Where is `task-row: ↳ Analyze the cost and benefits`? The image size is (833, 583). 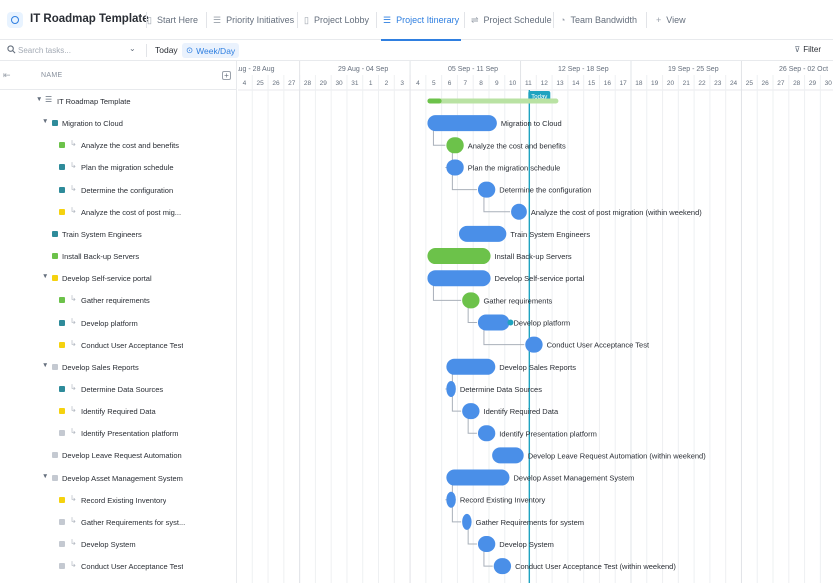
task-row: ↳ Analyze the cost and benefits is located at coordinates (118, 145).